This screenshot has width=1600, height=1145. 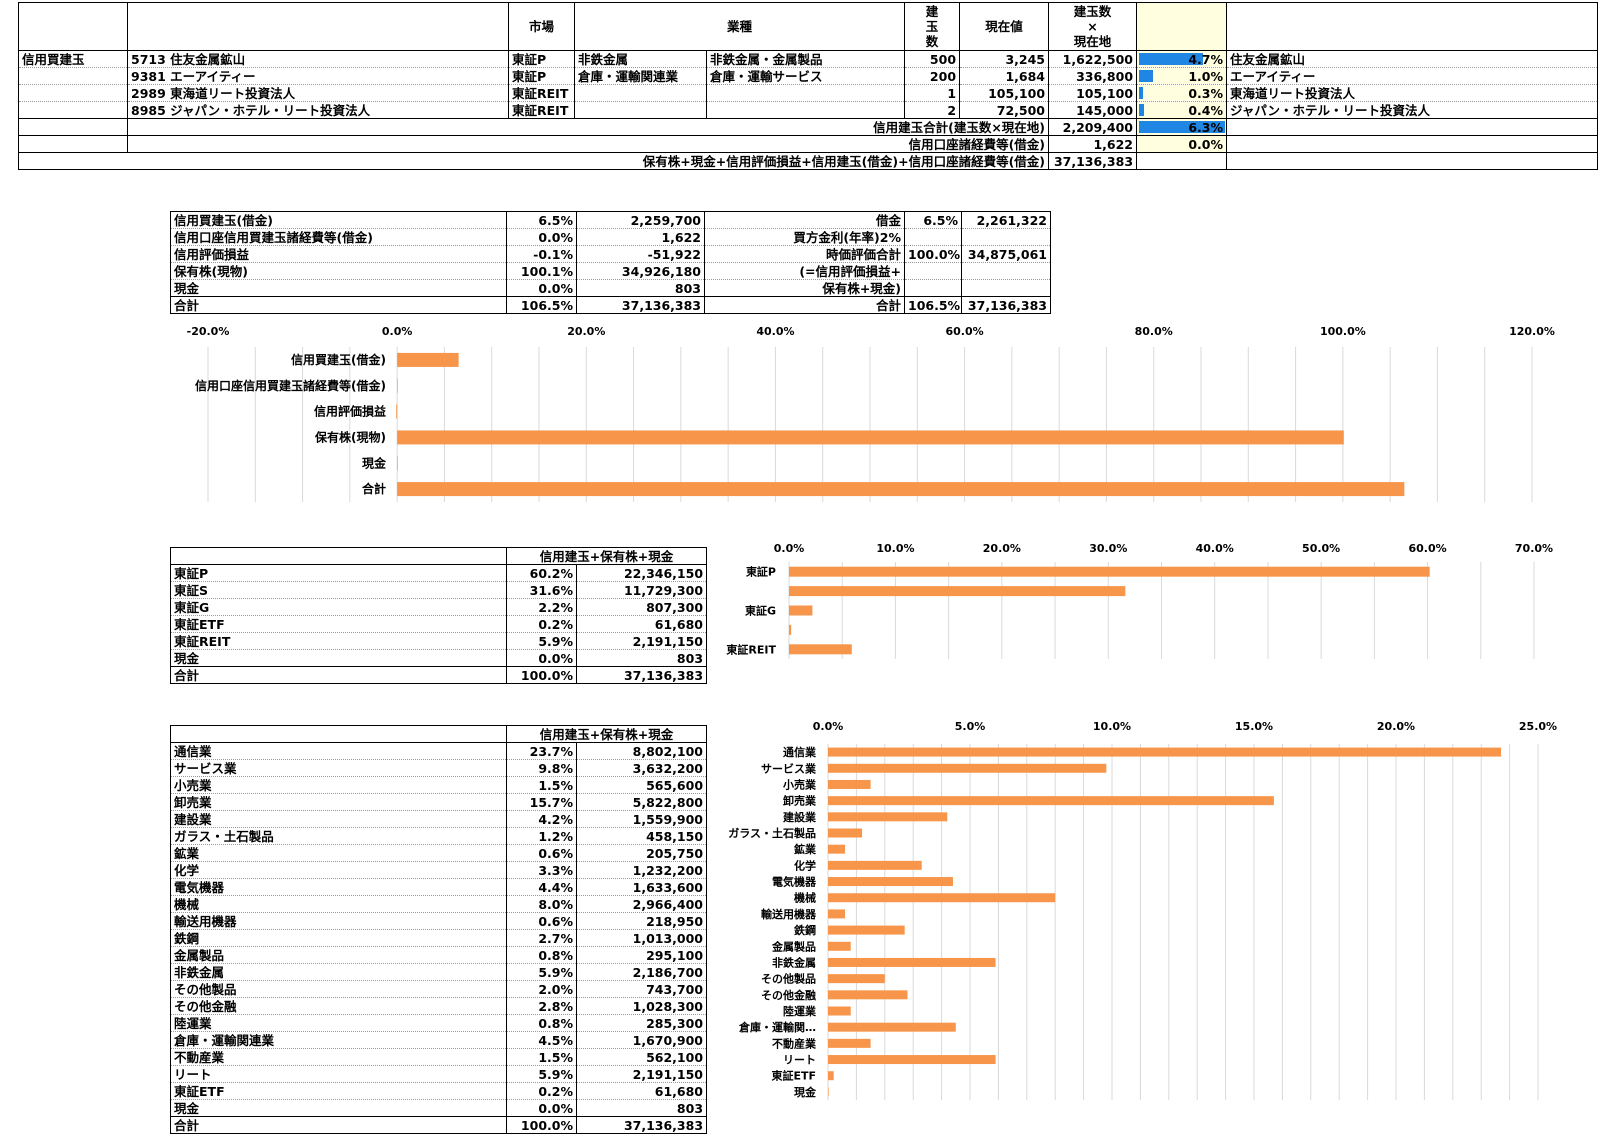 What do you see at coordinates (610, 288) in the screenshot?
I see `balance-row: 現金 0.0% 803 保有株+現金)` at bounding box center [610, 288].